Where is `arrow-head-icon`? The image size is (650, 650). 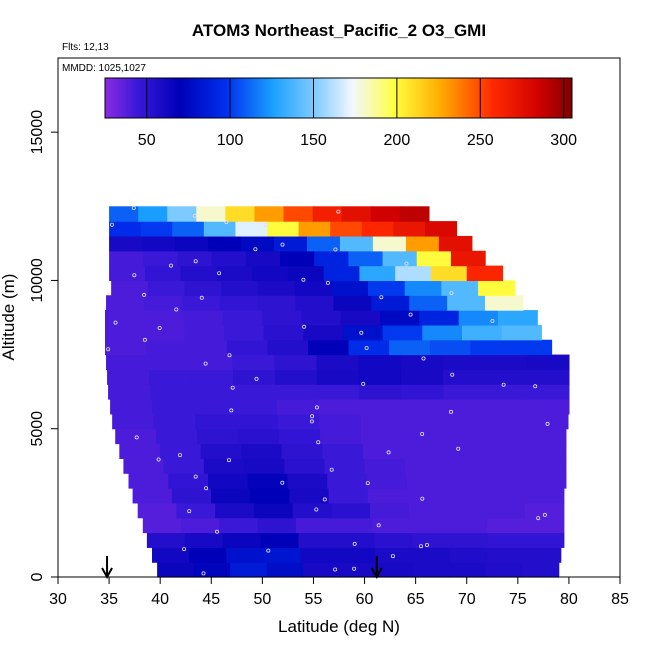 arrow-head-icon is located at coordinates (107, 573).